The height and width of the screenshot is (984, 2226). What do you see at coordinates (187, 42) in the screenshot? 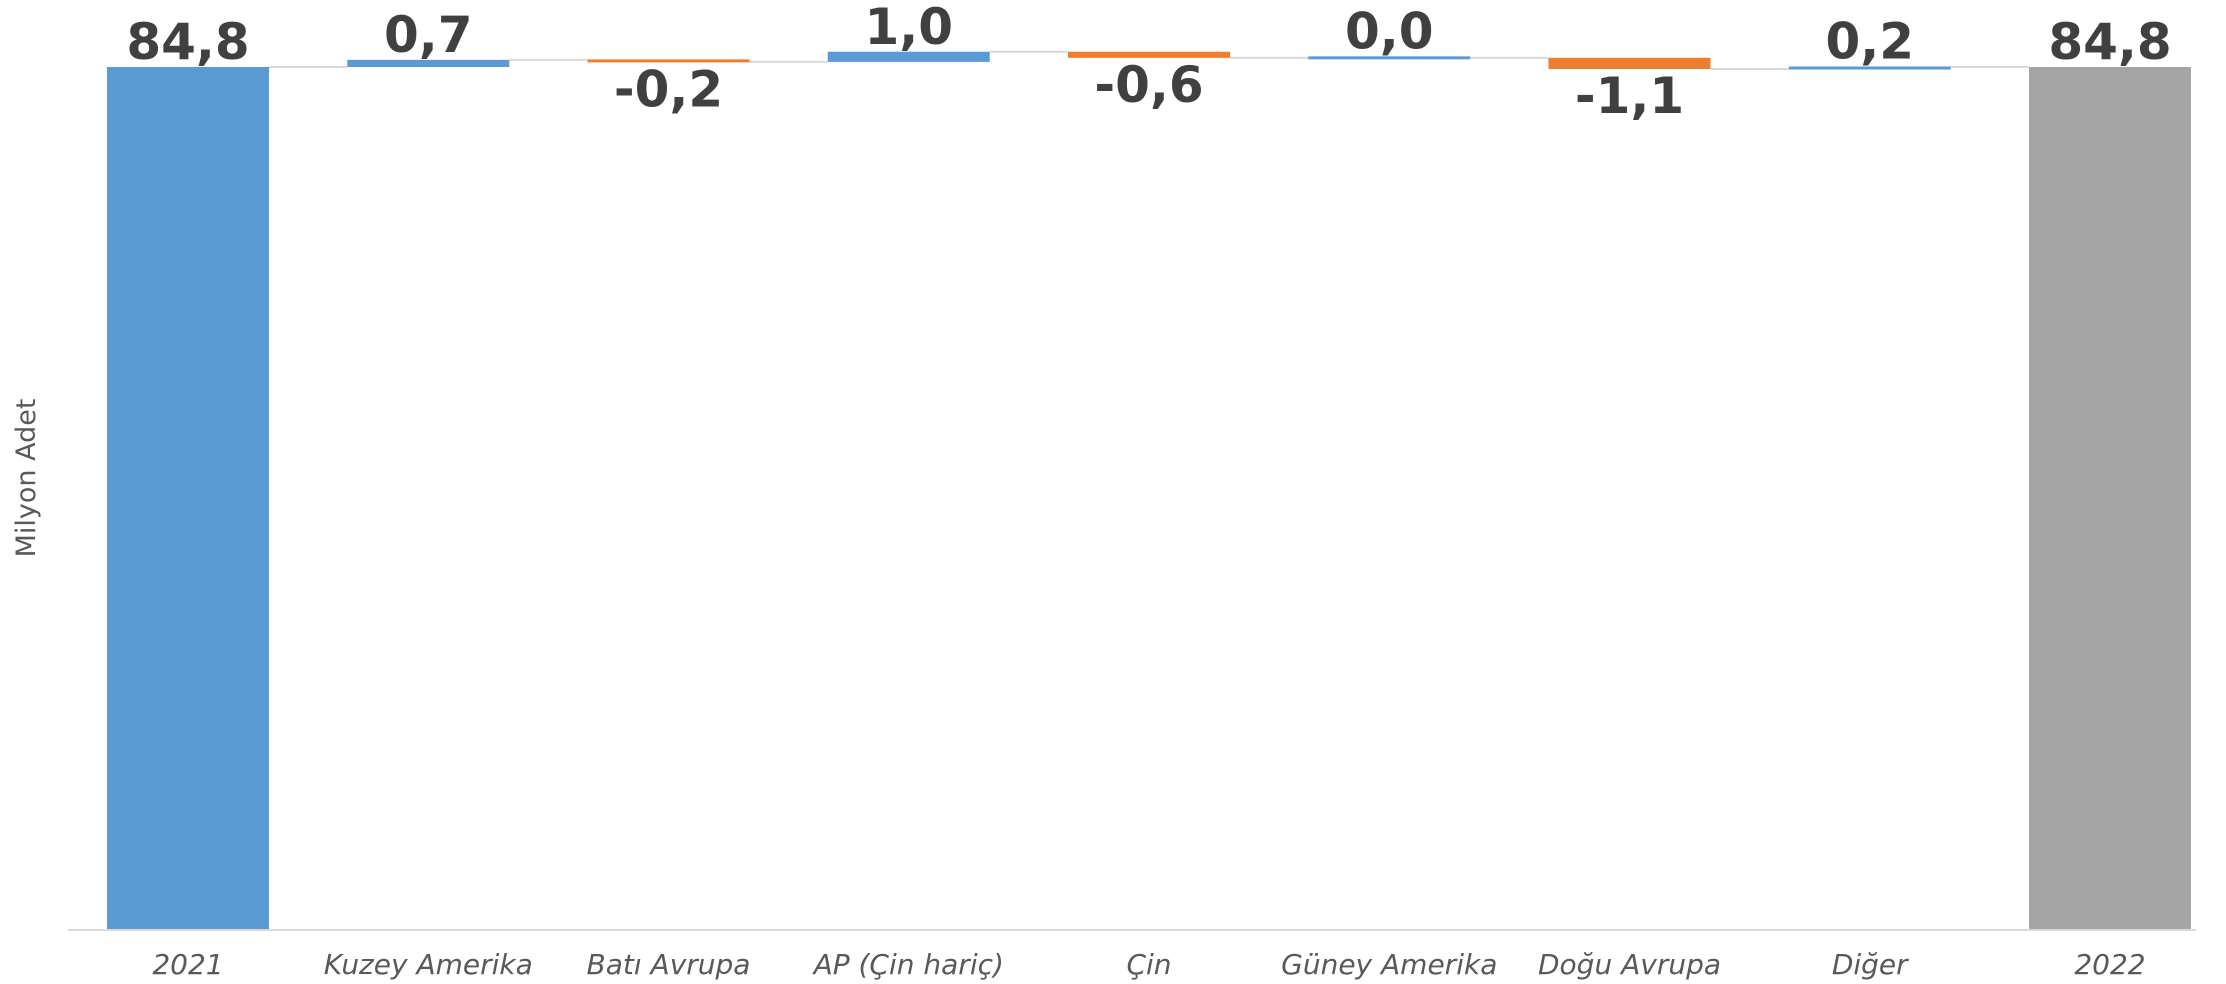
I see `value-label-0: 84,8` at bounding box center [187, 42].